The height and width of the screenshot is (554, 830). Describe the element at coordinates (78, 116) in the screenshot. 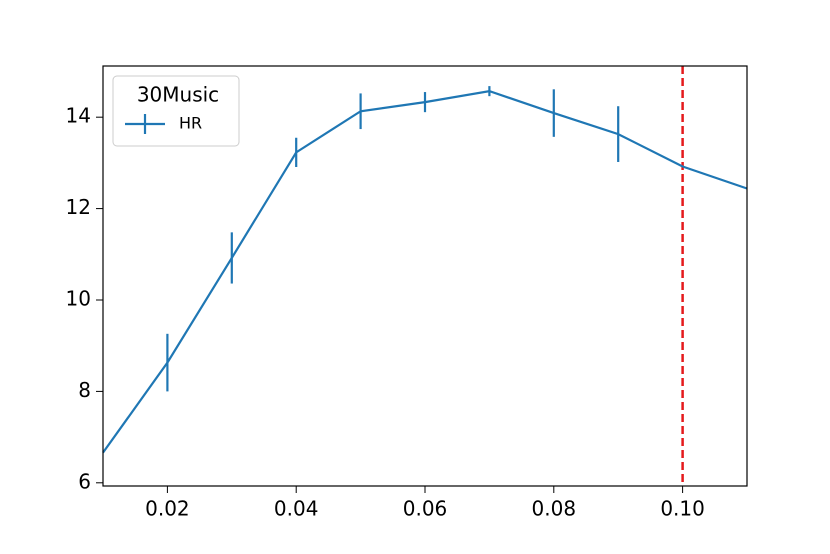

I see `y-tick-label: 14` at that location.